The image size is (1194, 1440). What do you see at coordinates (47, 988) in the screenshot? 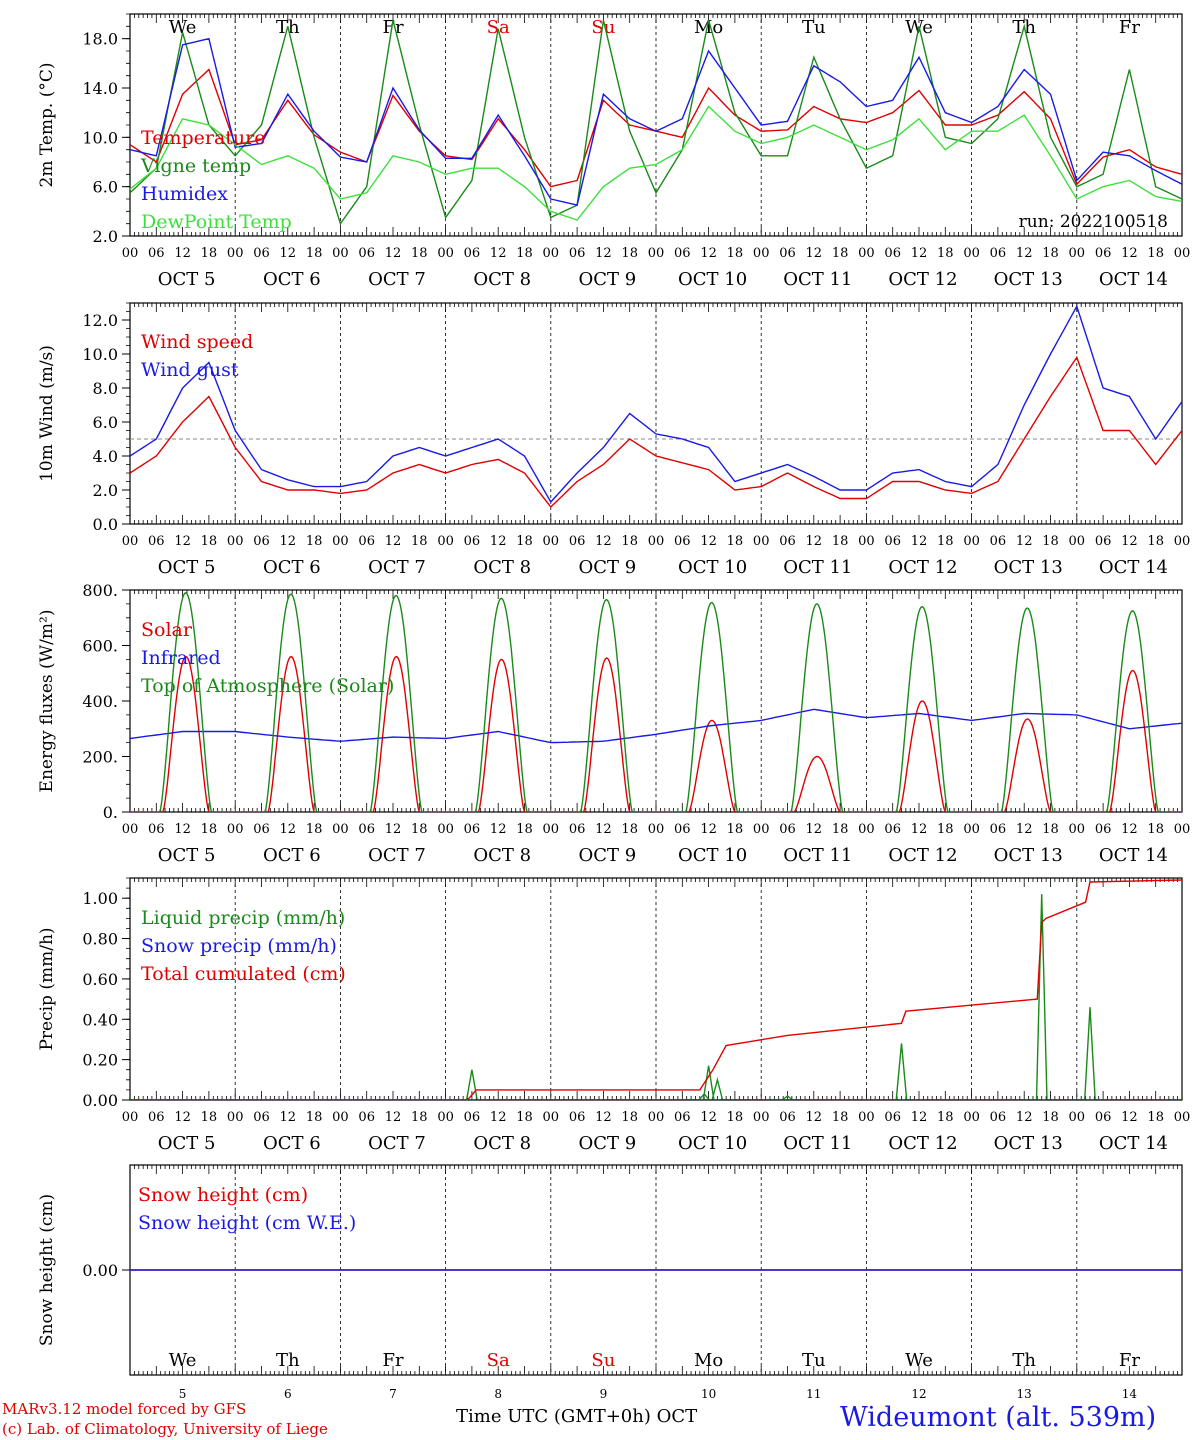
I see `y-axis-label: Precip (mm/h)` at bounding box center [47, 988].